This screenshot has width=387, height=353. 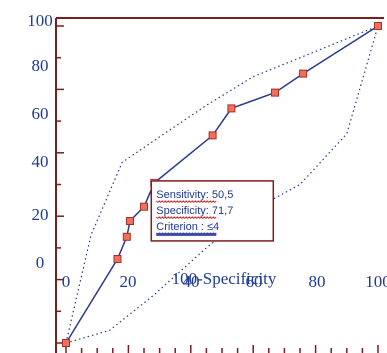 I want to click on x-axis-ticks, so click(x=222, y=349).